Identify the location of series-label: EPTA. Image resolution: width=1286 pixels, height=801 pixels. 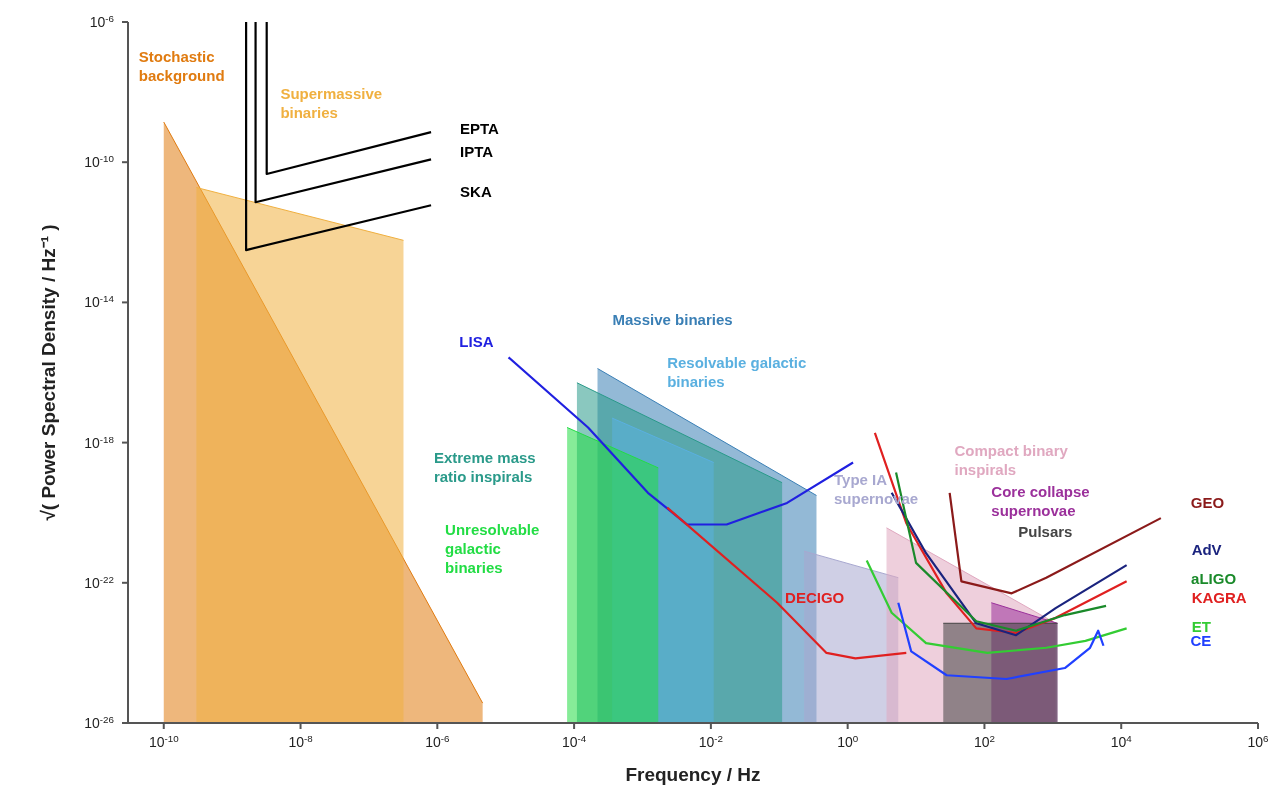
(480, 129).